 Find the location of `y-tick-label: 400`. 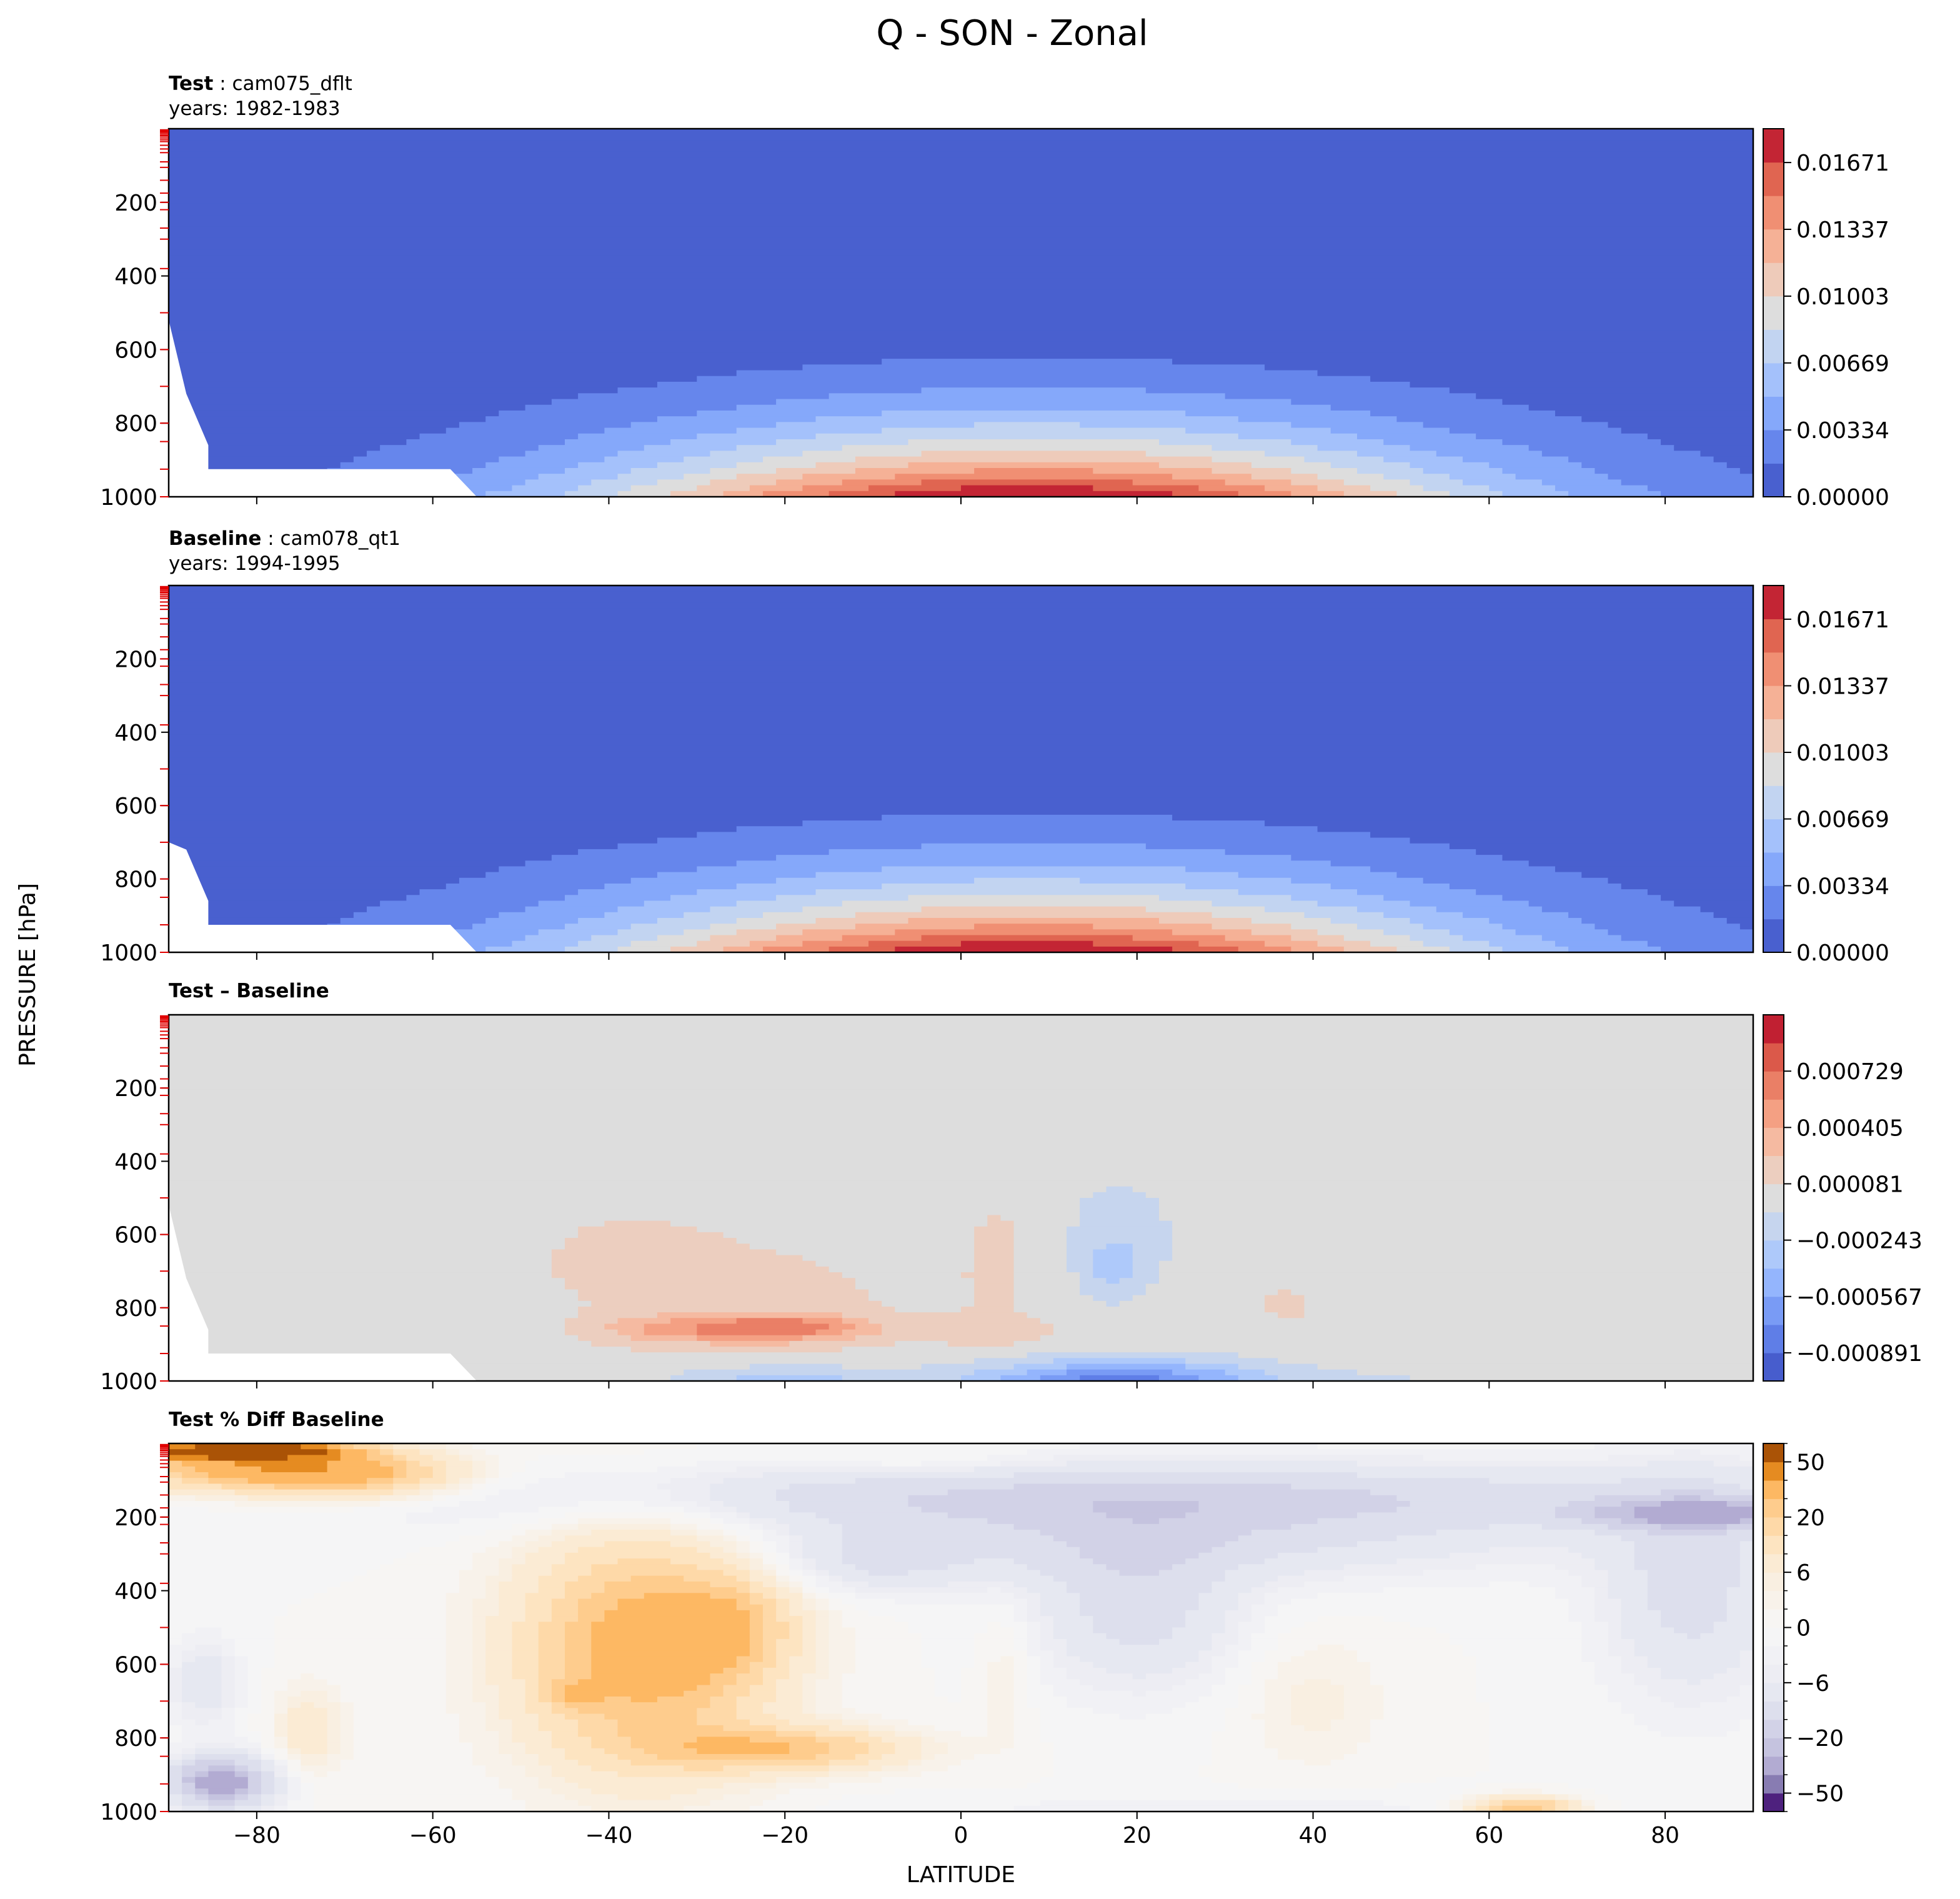

y-tick-label: 400 is located at coordinates (135, 1162).